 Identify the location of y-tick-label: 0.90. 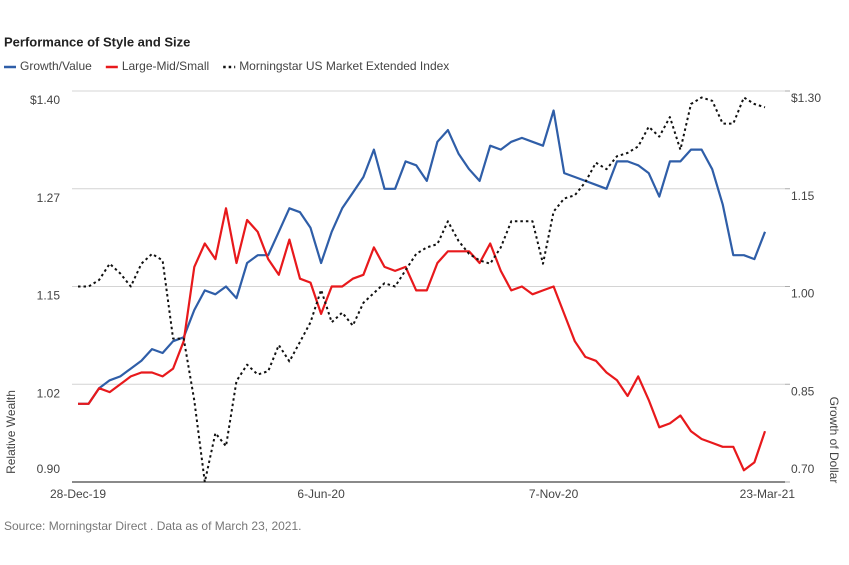
(49, 469).